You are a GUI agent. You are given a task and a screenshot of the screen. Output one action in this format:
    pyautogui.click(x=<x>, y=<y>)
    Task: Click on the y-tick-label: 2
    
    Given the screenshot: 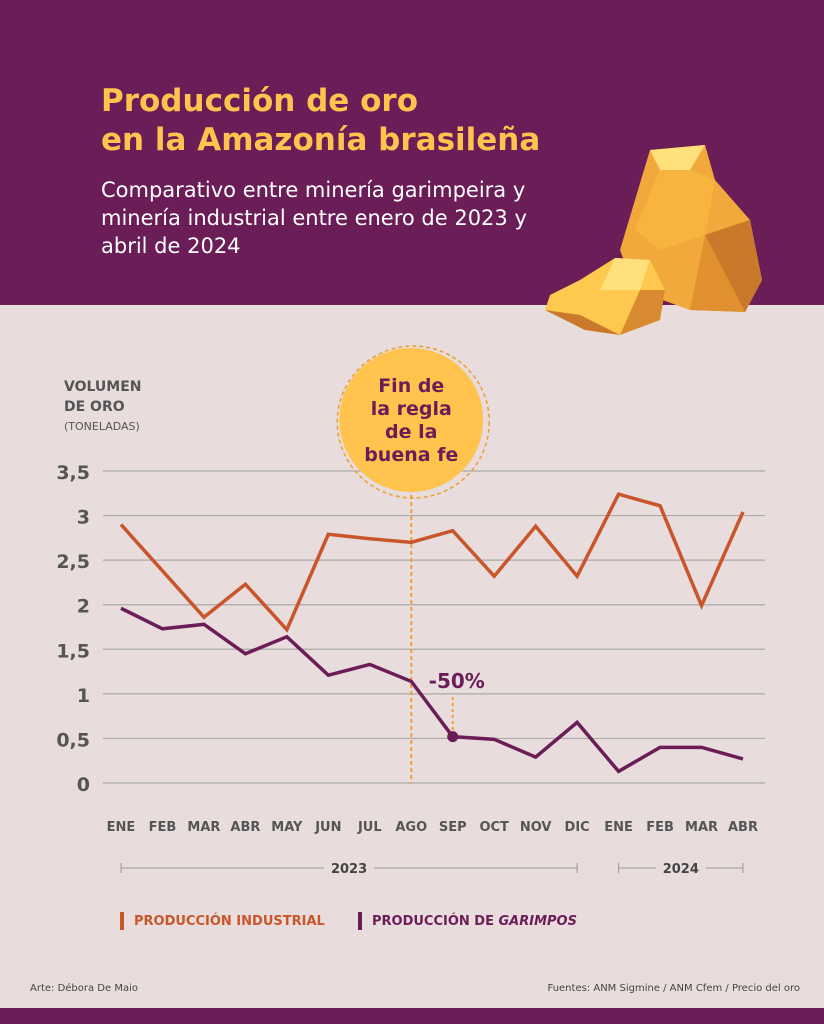 What is the action you would take?
    pyautogui.click(x=83, y=607)
    